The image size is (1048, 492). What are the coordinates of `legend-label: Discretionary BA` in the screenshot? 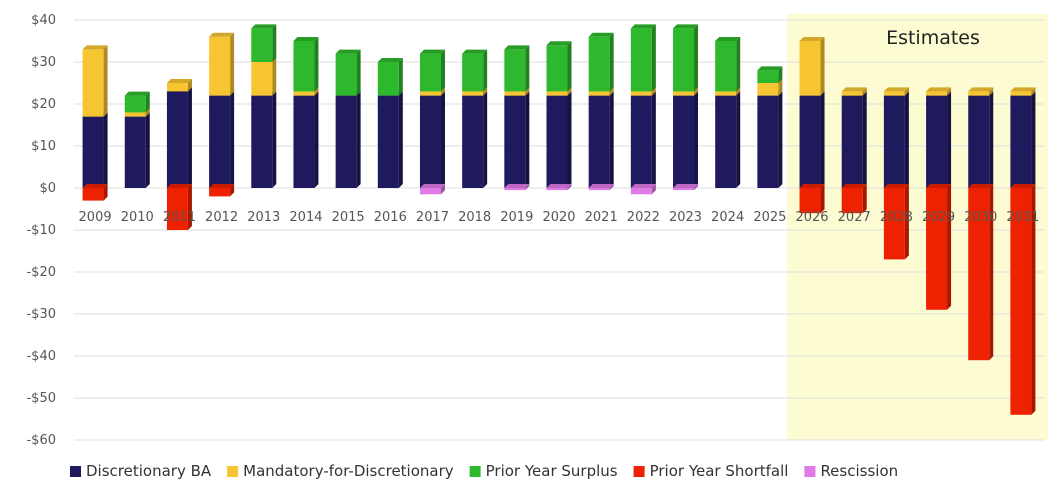 It's located at (149, 471).